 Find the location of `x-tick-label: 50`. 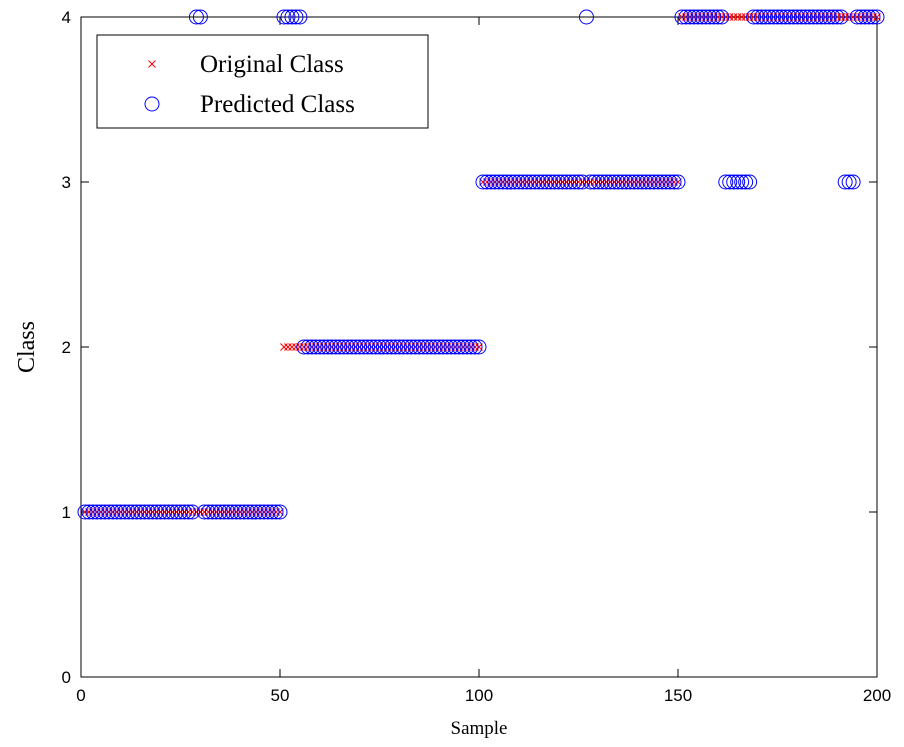

x-tick-label: 50 is located at coordinates (280, 695).